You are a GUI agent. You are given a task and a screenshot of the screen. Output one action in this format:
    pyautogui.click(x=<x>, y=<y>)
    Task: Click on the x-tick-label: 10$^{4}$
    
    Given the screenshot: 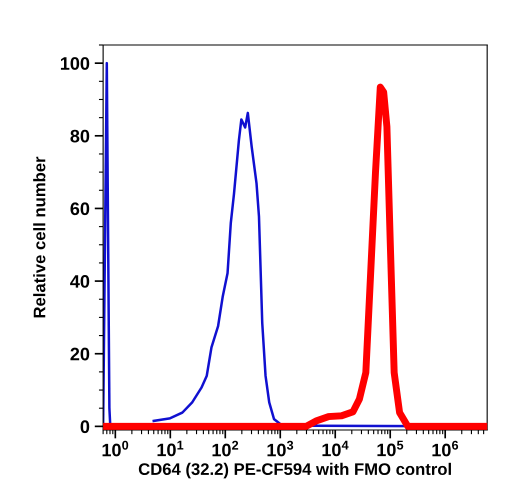 What is the action you would take?
    pyautogui.click(x=335, y=448)
    